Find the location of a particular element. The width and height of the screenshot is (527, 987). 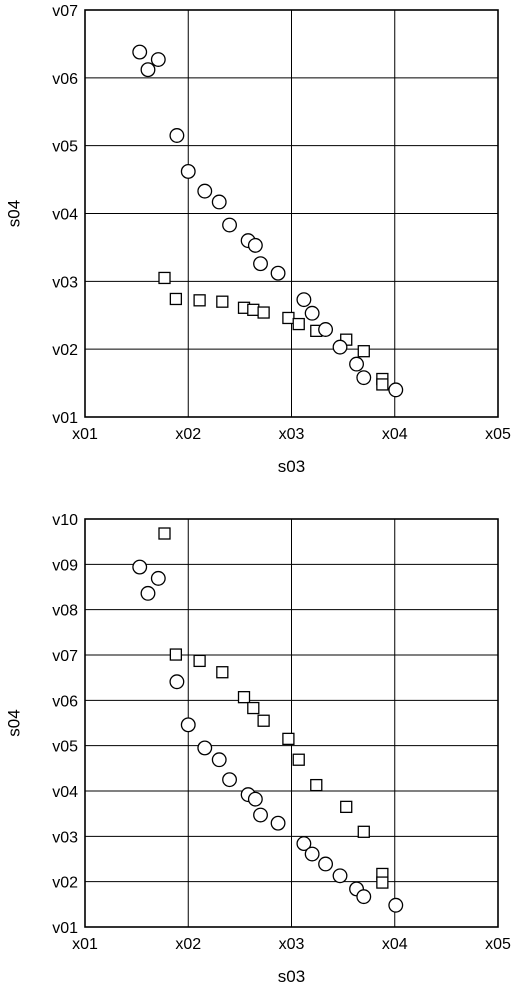

chart-2-y-axis-label: s04 is located at coordinates (14, 722).